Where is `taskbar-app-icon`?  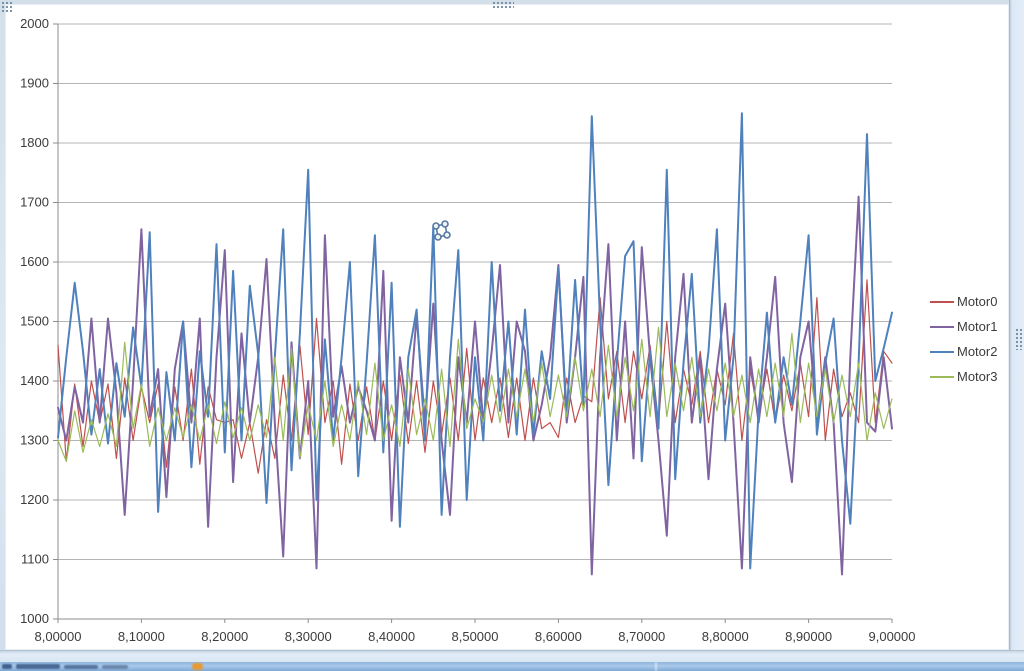 taskbar-app-icon is located at coordinates (197, 666).